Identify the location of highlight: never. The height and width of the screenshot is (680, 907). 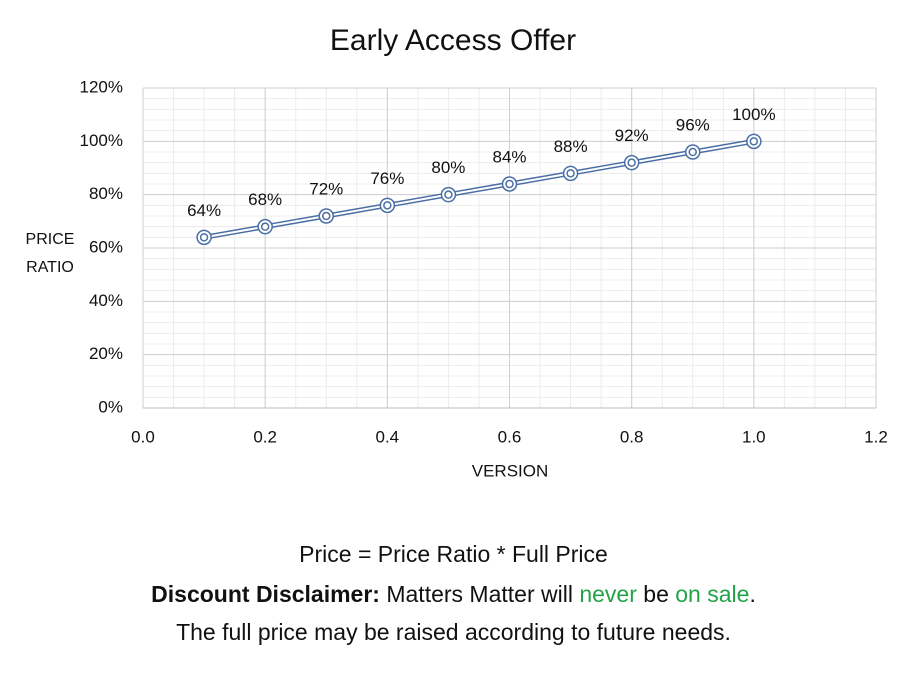
(608, 594).